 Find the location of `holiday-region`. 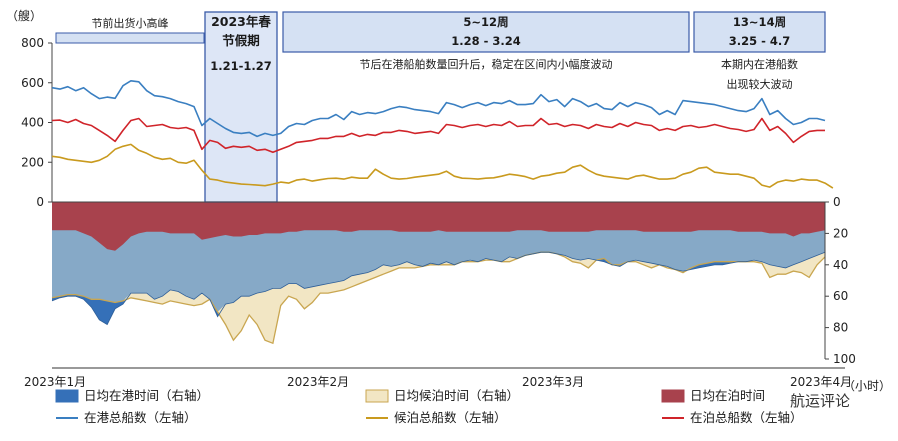

holiday-region is located at coordinates (241, 107).